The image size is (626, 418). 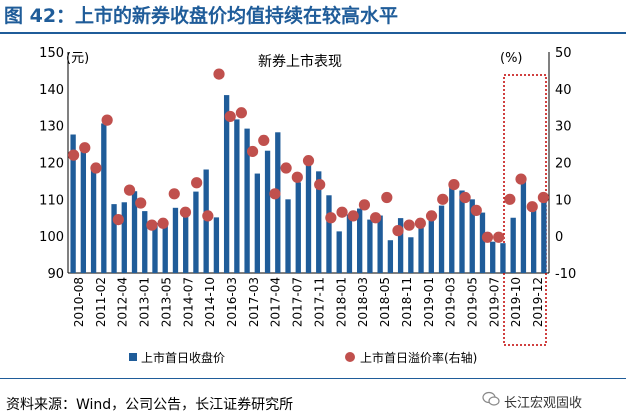 What do you see at coordinates (123, 302) in the screenshot?
I see `x-tick-label: 2012-04` at bounding box center [123, 302].